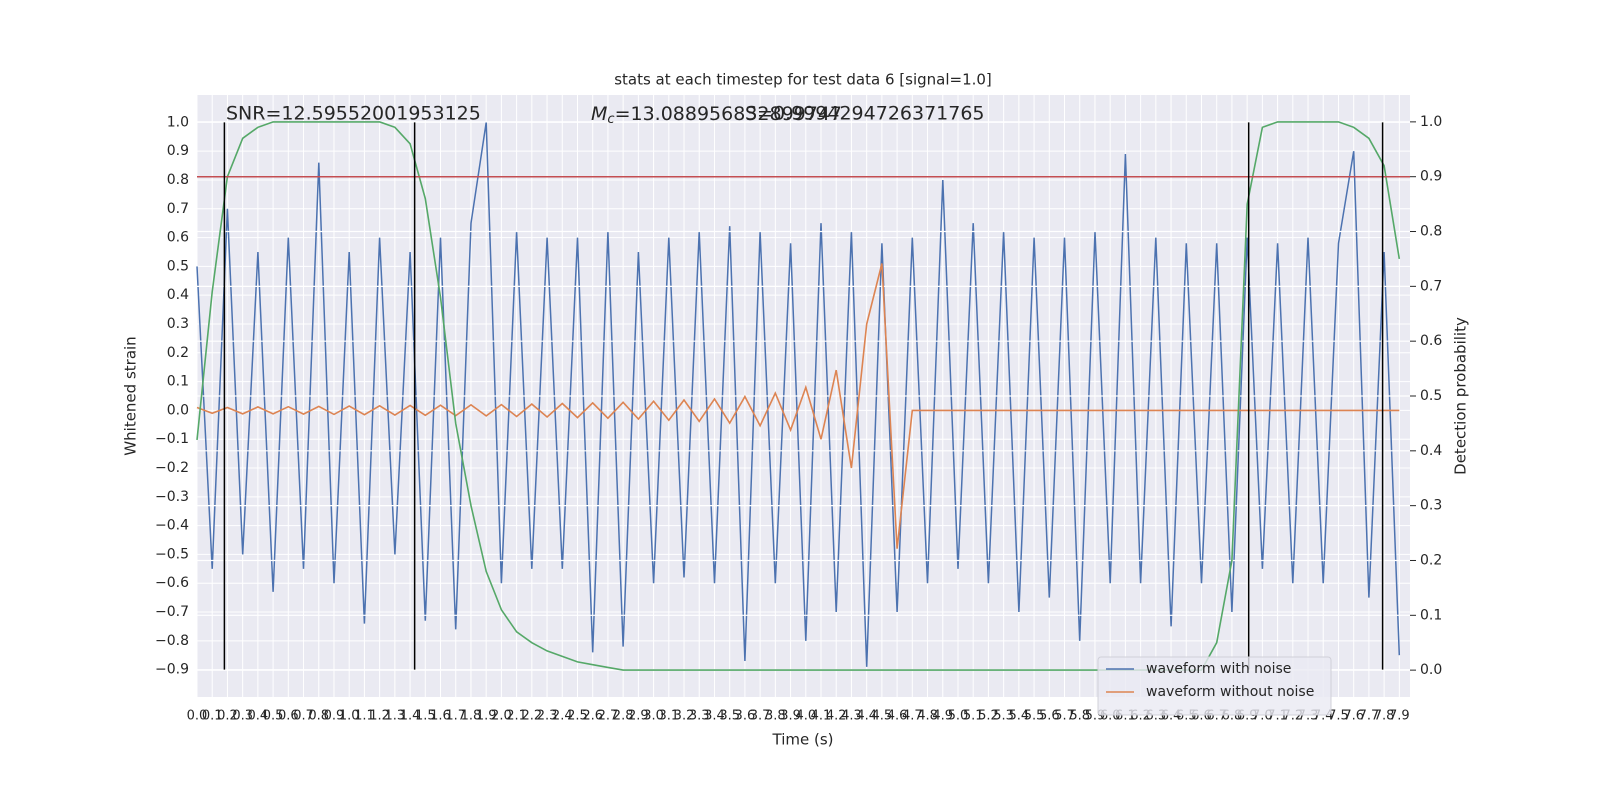  Describe the element at coordinates (714, 716) in the screenshot. I see `x-tick-label: 3.4` at that location.